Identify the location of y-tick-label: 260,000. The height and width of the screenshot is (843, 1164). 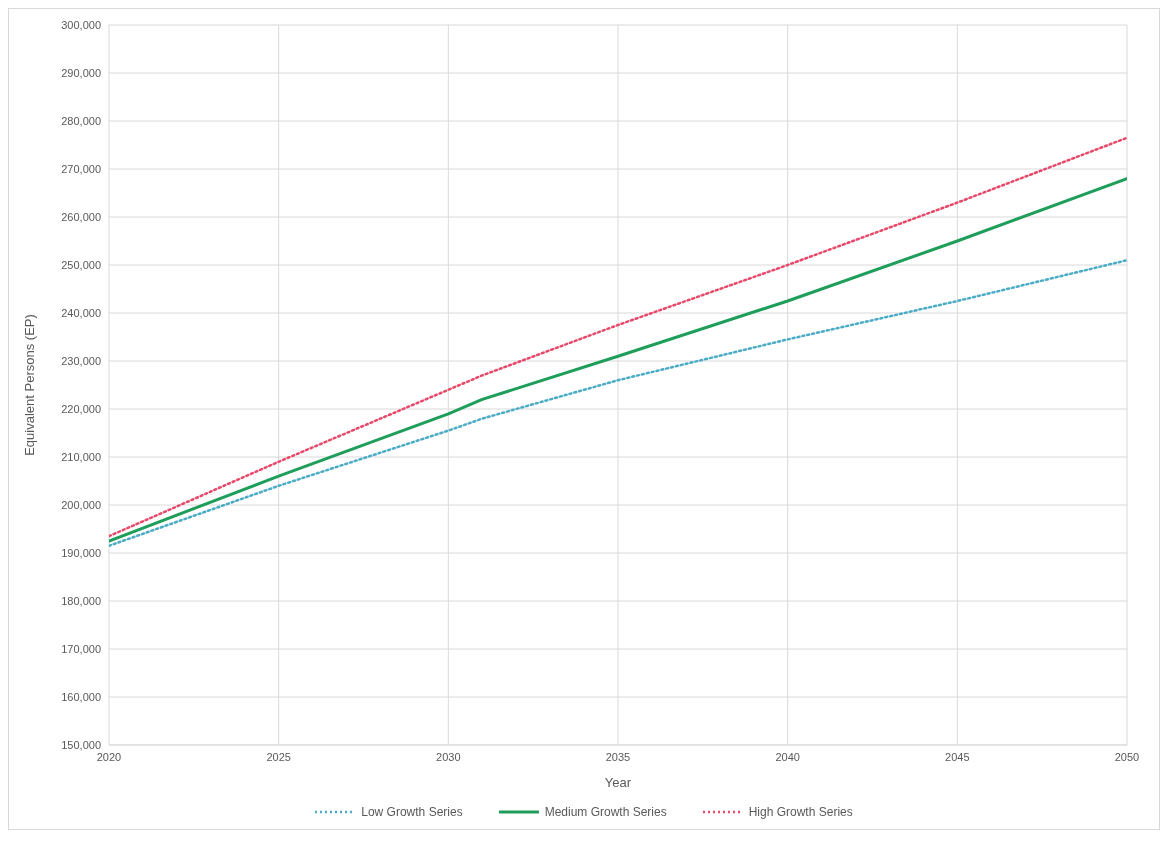
(81, 216).